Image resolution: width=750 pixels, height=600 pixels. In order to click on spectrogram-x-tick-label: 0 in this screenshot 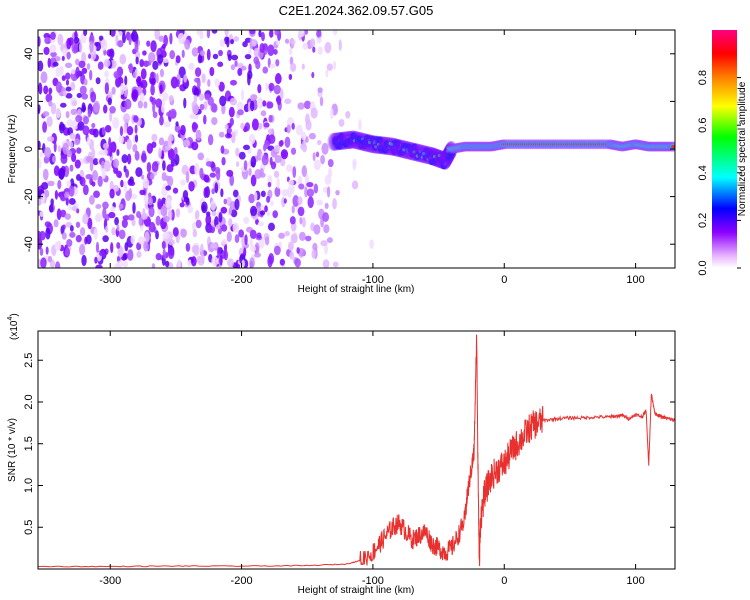, I will do `click(504, 280)`.